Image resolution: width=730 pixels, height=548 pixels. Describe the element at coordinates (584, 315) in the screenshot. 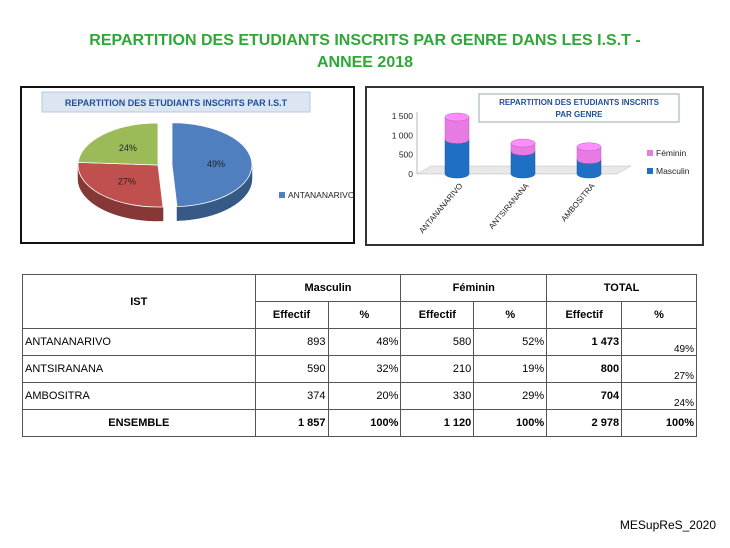

I see `subheader-effectif-total: Effectif` at that location.